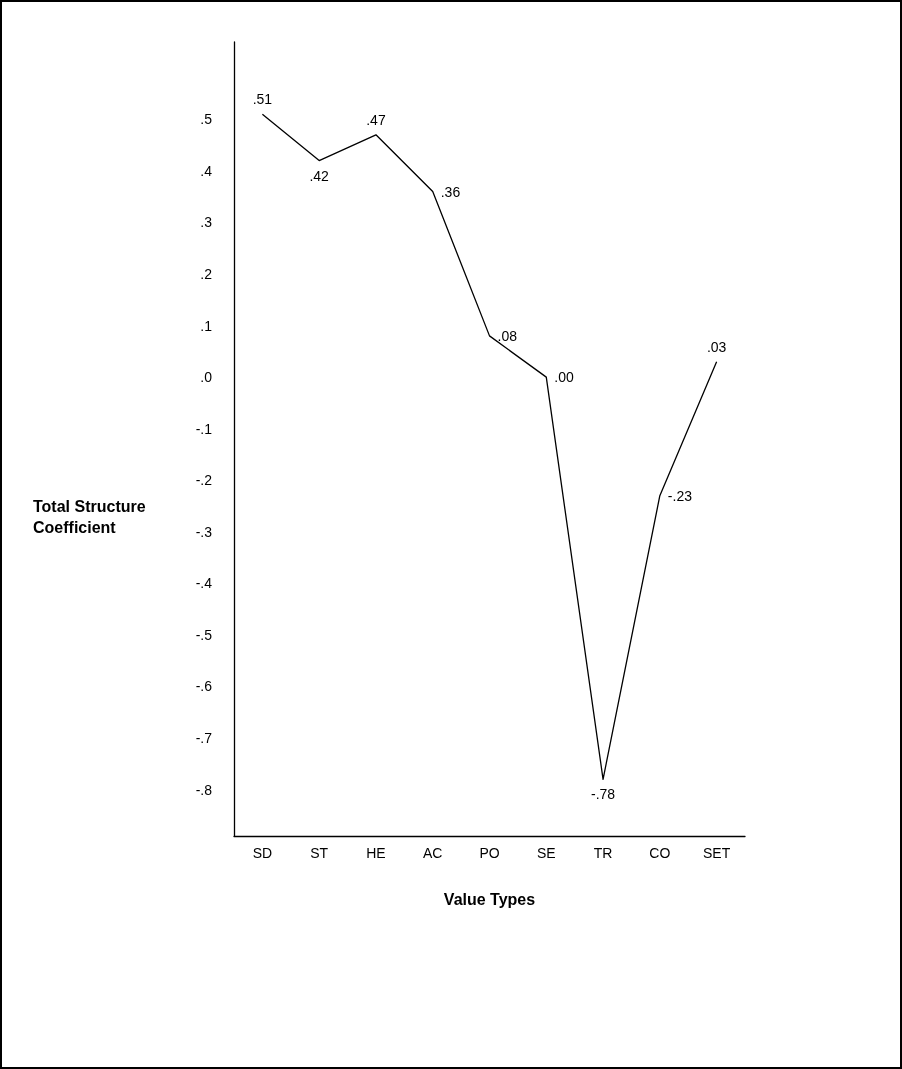 The width and height of the screenshot is (902, 1069). I want to click on x-tick-label: ST, so click(319, 853).